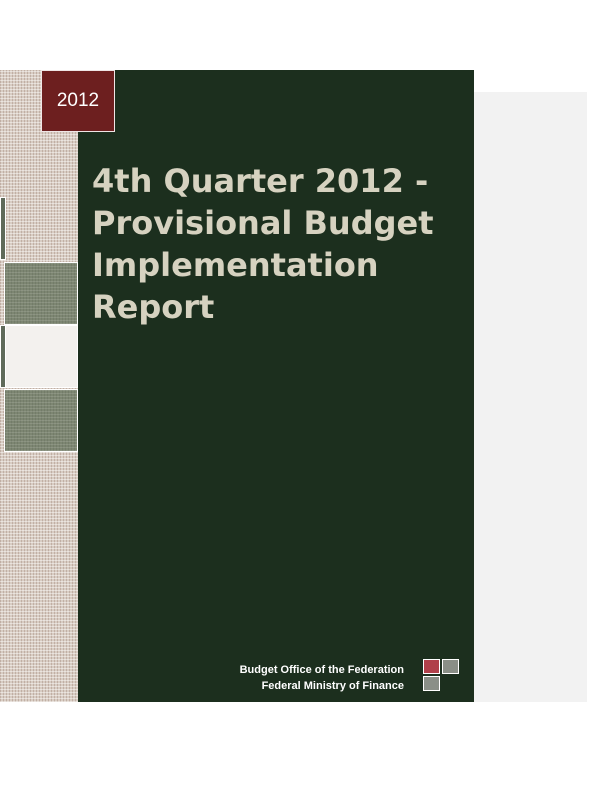 Image resolution: width=612 pixels, height=792 pixels. What do you see at coordinates (263, 223) in the screenshot?
I see `title-line: Provisional Budget` at bounding box center [263, 223].